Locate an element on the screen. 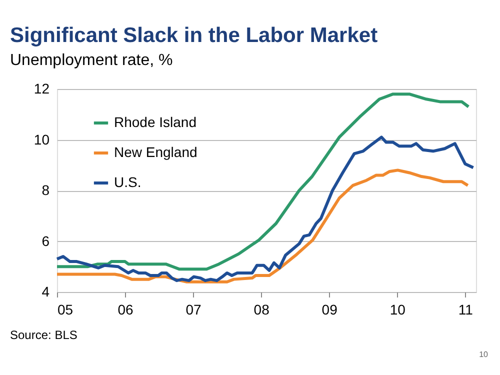  x-tick-label: 07 is located at coordinates (194, 310).